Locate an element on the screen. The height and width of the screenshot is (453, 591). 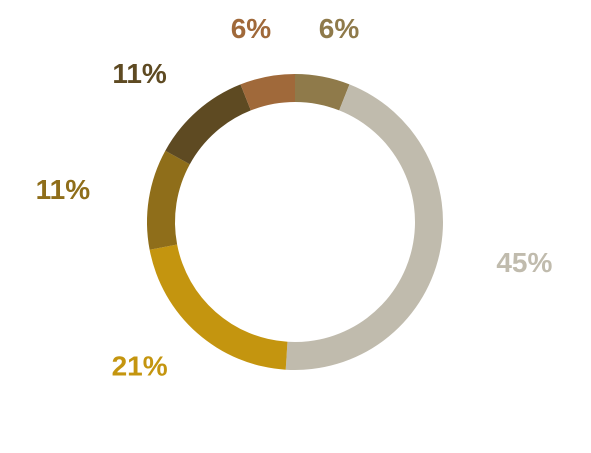
data-label: 45% is located at coordinates (524, 262).